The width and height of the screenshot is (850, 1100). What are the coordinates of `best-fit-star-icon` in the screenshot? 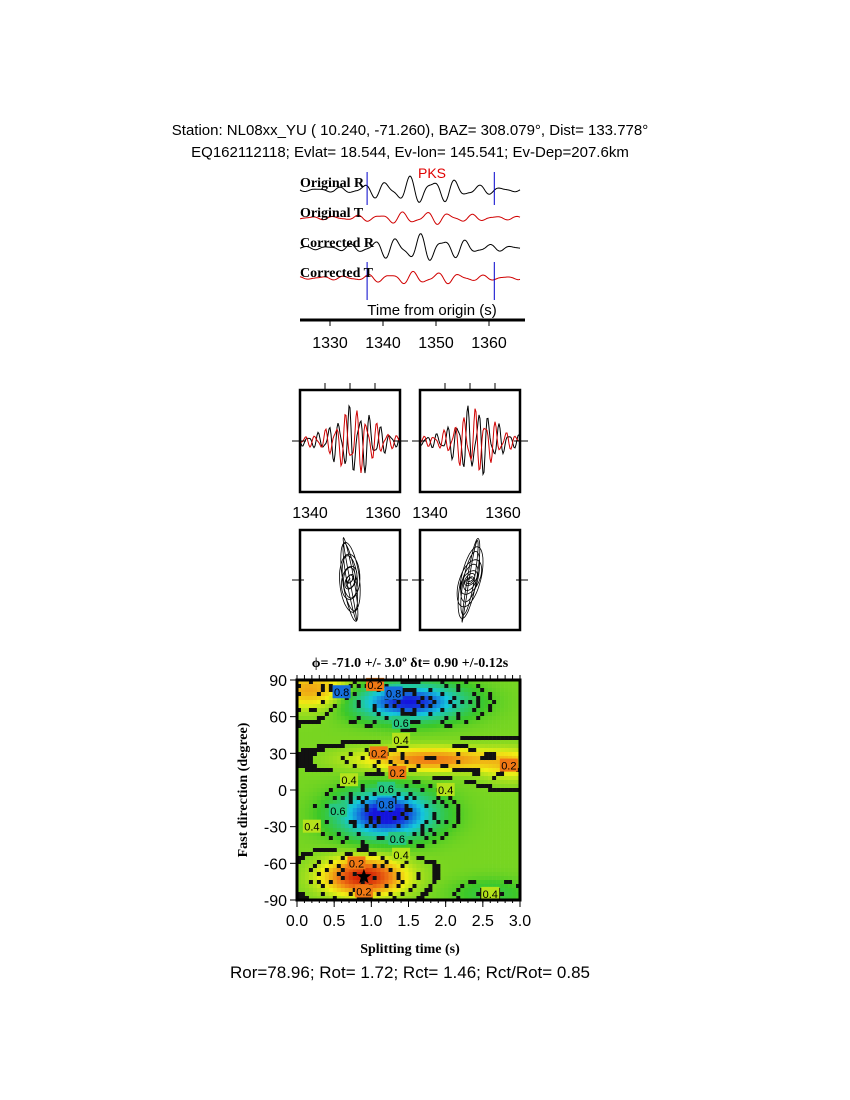 It's located at (364, 876).